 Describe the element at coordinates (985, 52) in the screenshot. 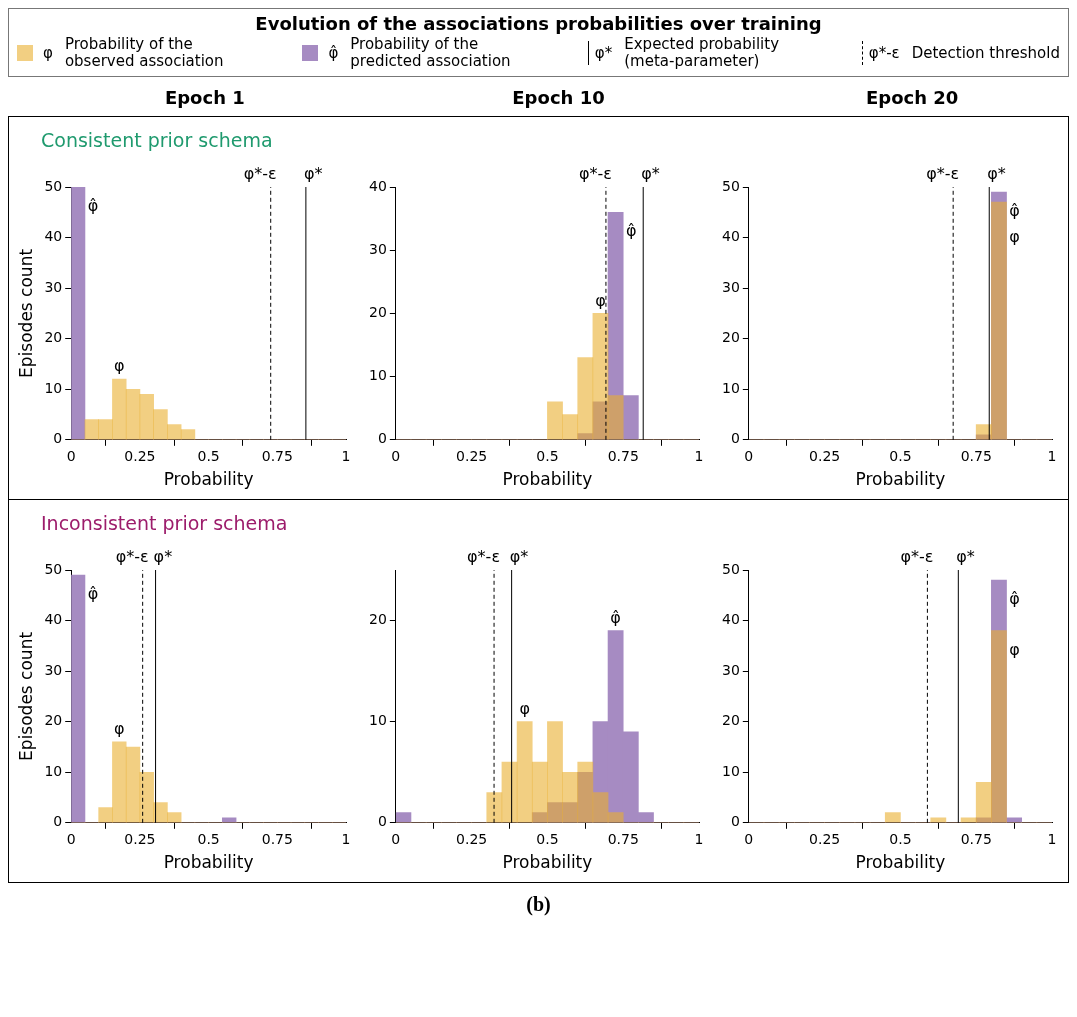

I see `text: Detection threshold` at that location.